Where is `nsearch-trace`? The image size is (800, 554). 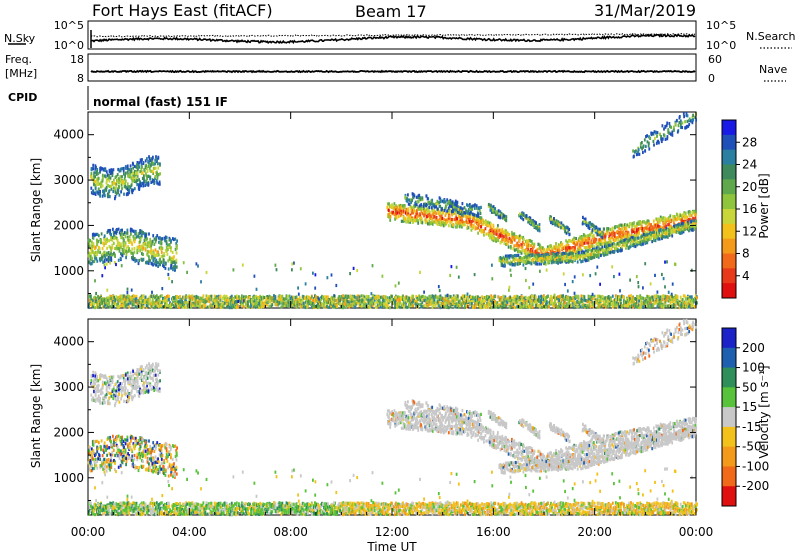
nsearch-trace is located at coordinates (393, 35).